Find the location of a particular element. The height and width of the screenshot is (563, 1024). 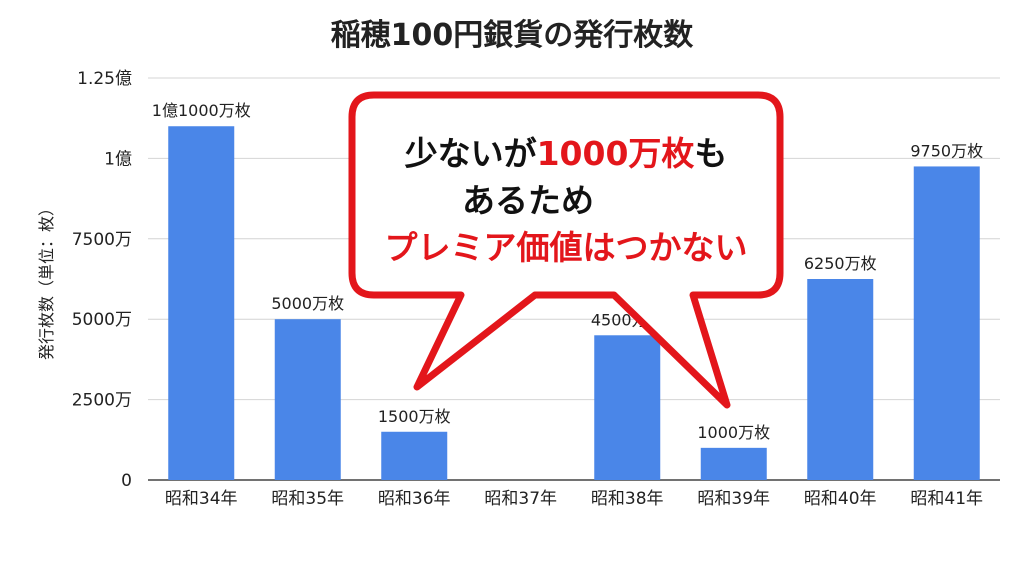

data-label: 9750万枚 is located at coordinates (946, 150).